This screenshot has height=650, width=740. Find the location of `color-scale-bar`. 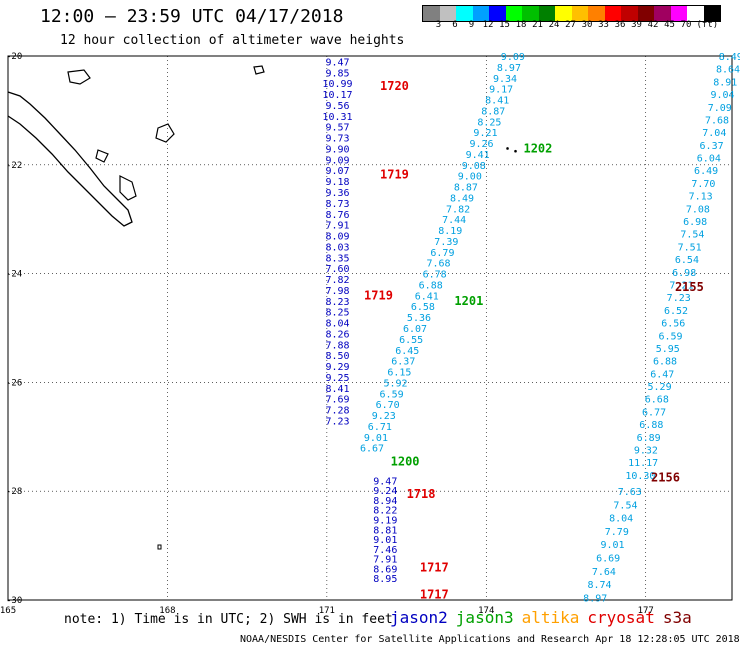

color-scale-bar is located at coordinates (571, 13).